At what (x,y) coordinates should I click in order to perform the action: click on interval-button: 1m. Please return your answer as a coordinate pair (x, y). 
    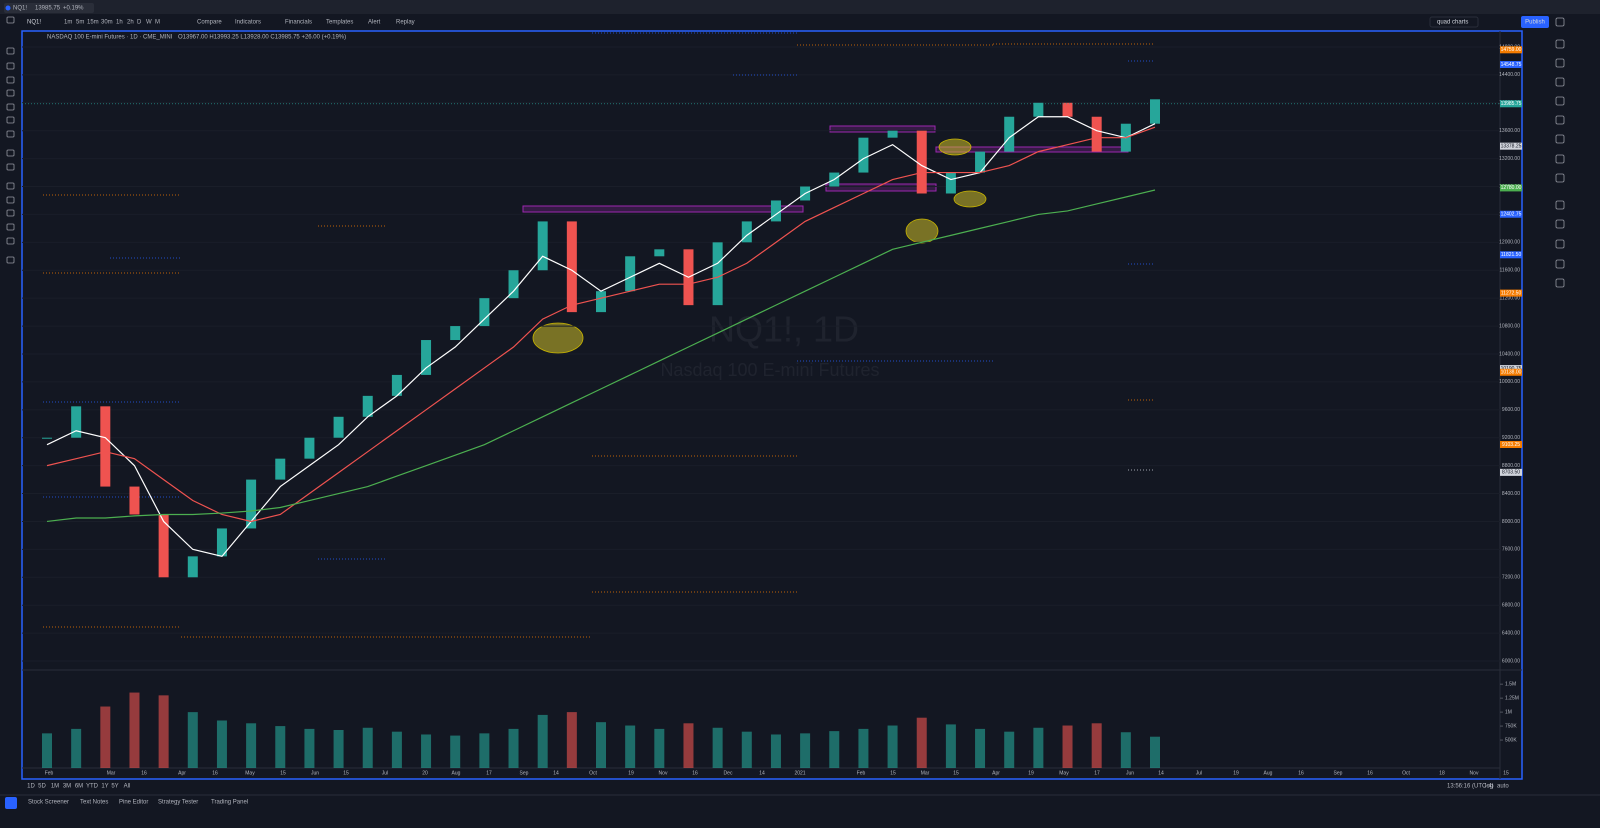
    Looking at the image, I should click on (68, 23).